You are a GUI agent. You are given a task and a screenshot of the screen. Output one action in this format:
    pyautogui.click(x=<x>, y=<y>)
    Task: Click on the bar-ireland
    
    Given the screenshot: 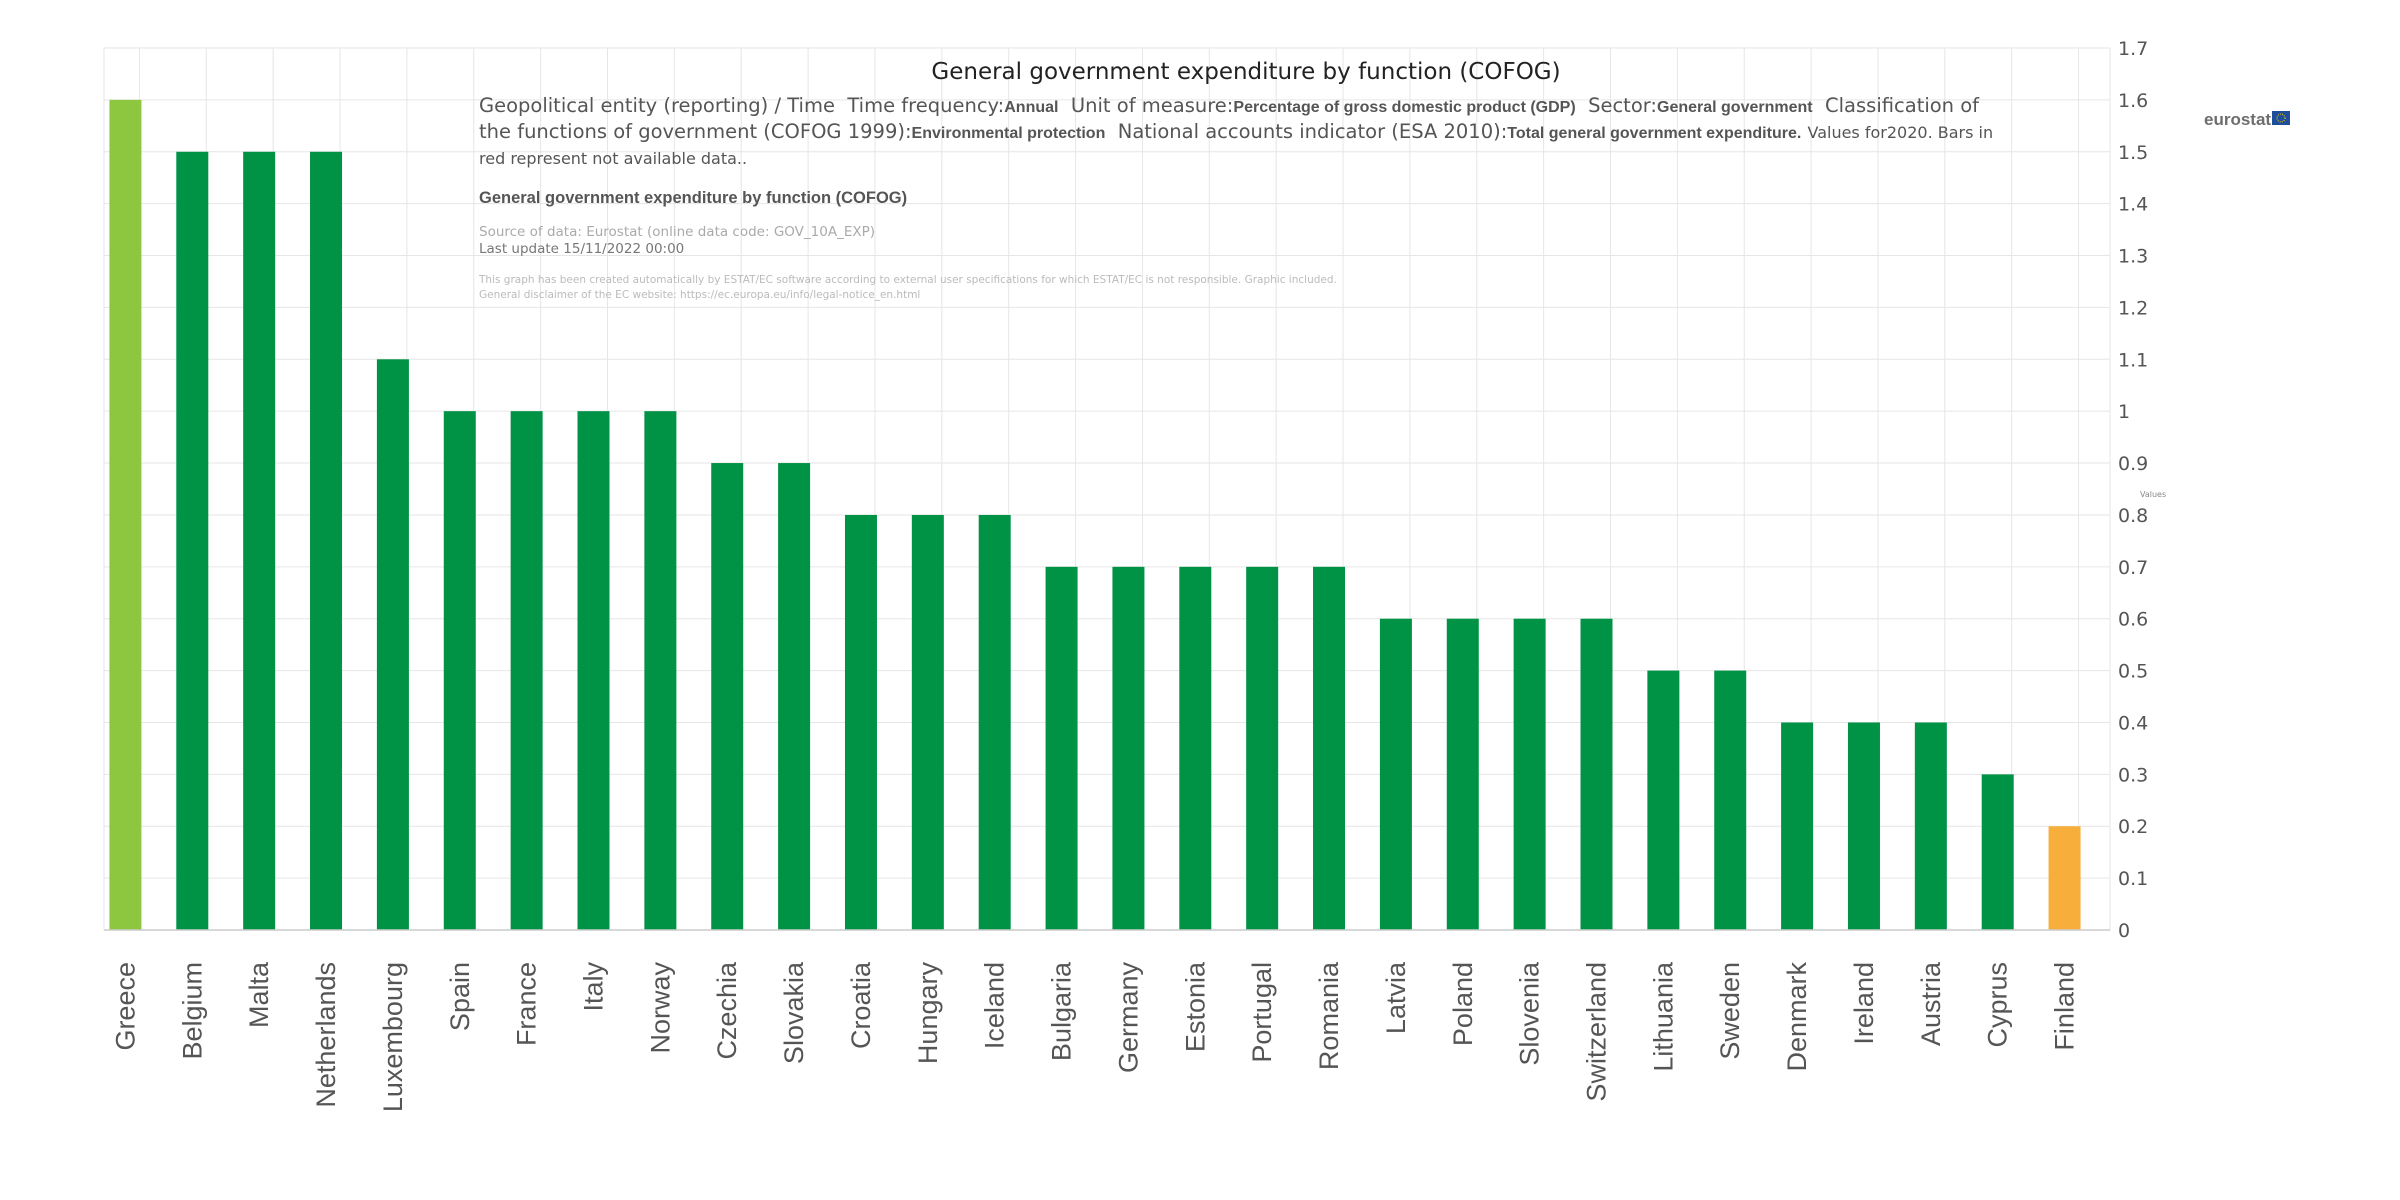 What is the action you would take?
    pyautogui.click(x=1863, y=826)
    